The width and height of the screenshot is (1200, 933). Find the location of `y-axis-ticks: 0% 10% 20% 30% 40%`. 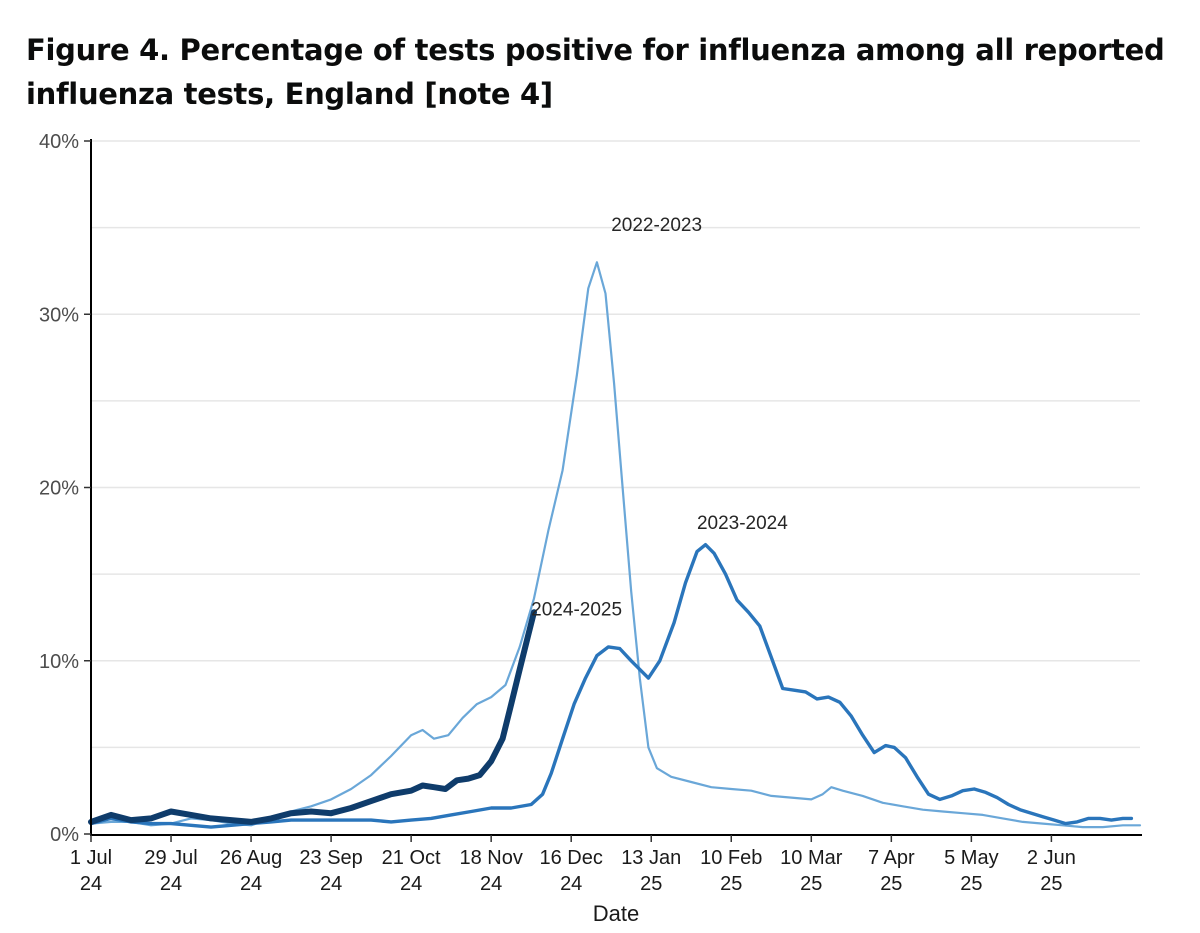

y-axis-ticks: 0% 10% 20% 30% 40% is located at coordinates (65, 488).